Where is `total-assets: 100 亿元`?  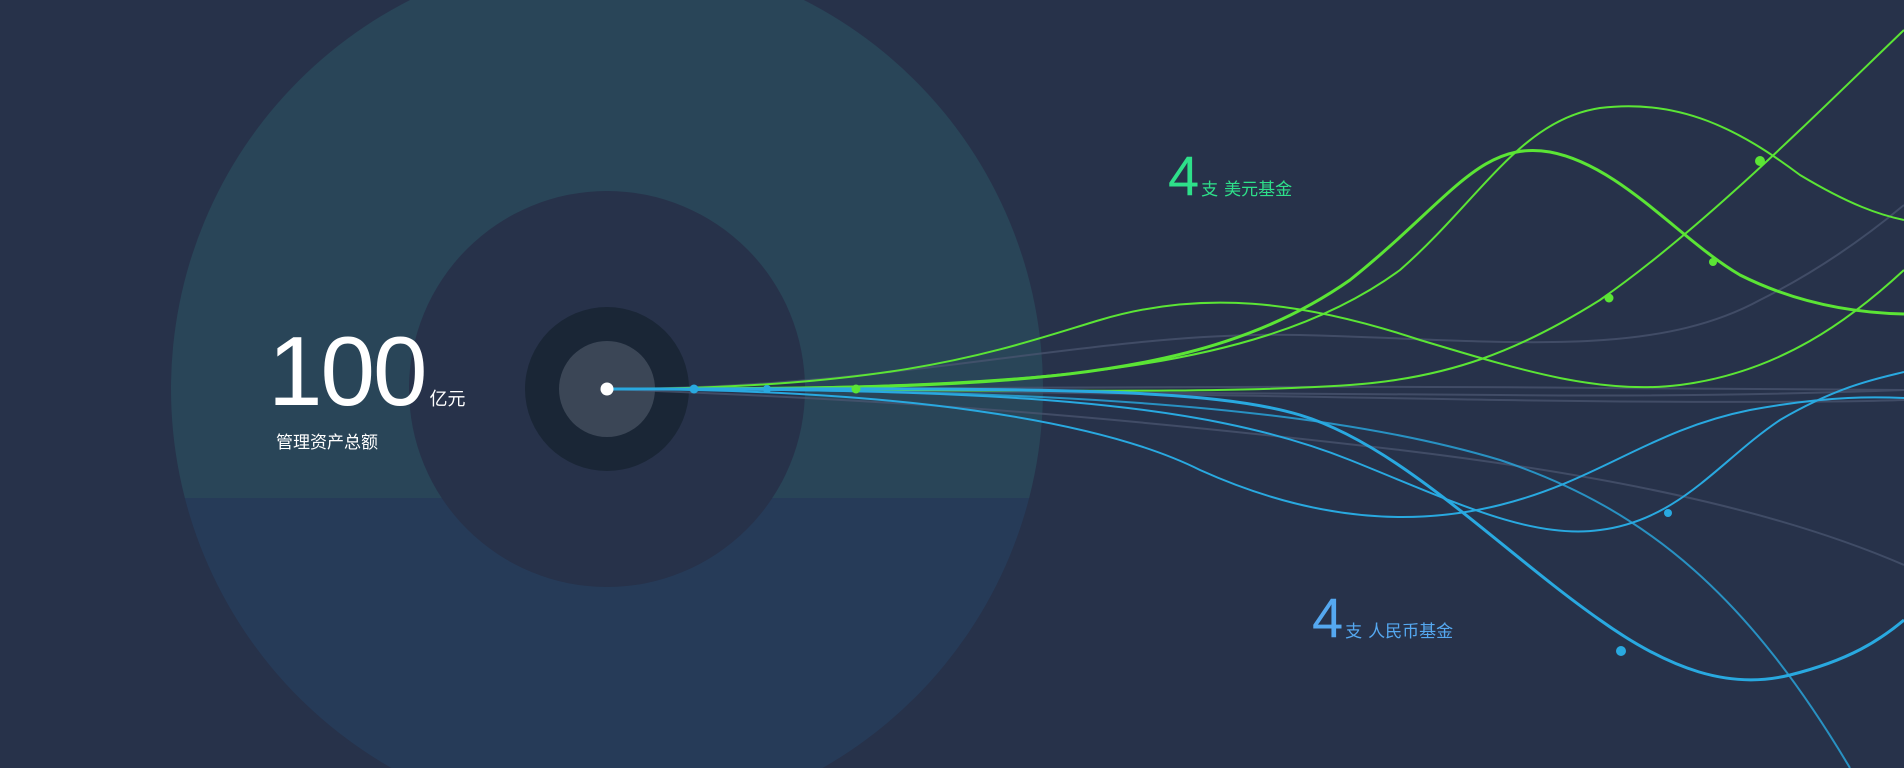
total-assets: 100 亿元 is located at coordinates (367, 371).